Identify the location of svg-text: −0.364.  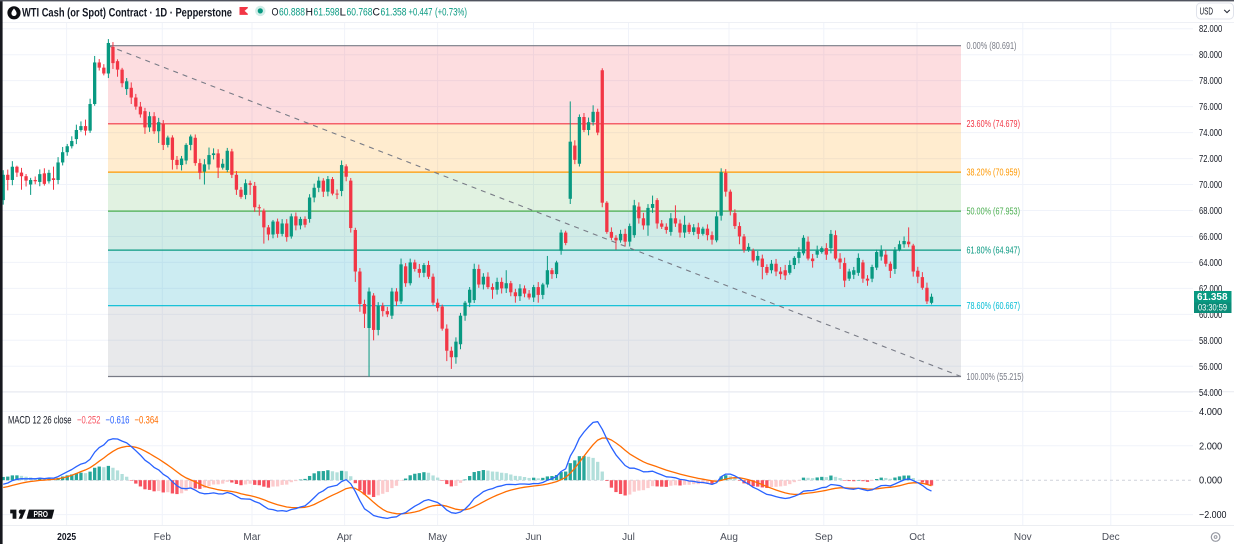
(147, 421).